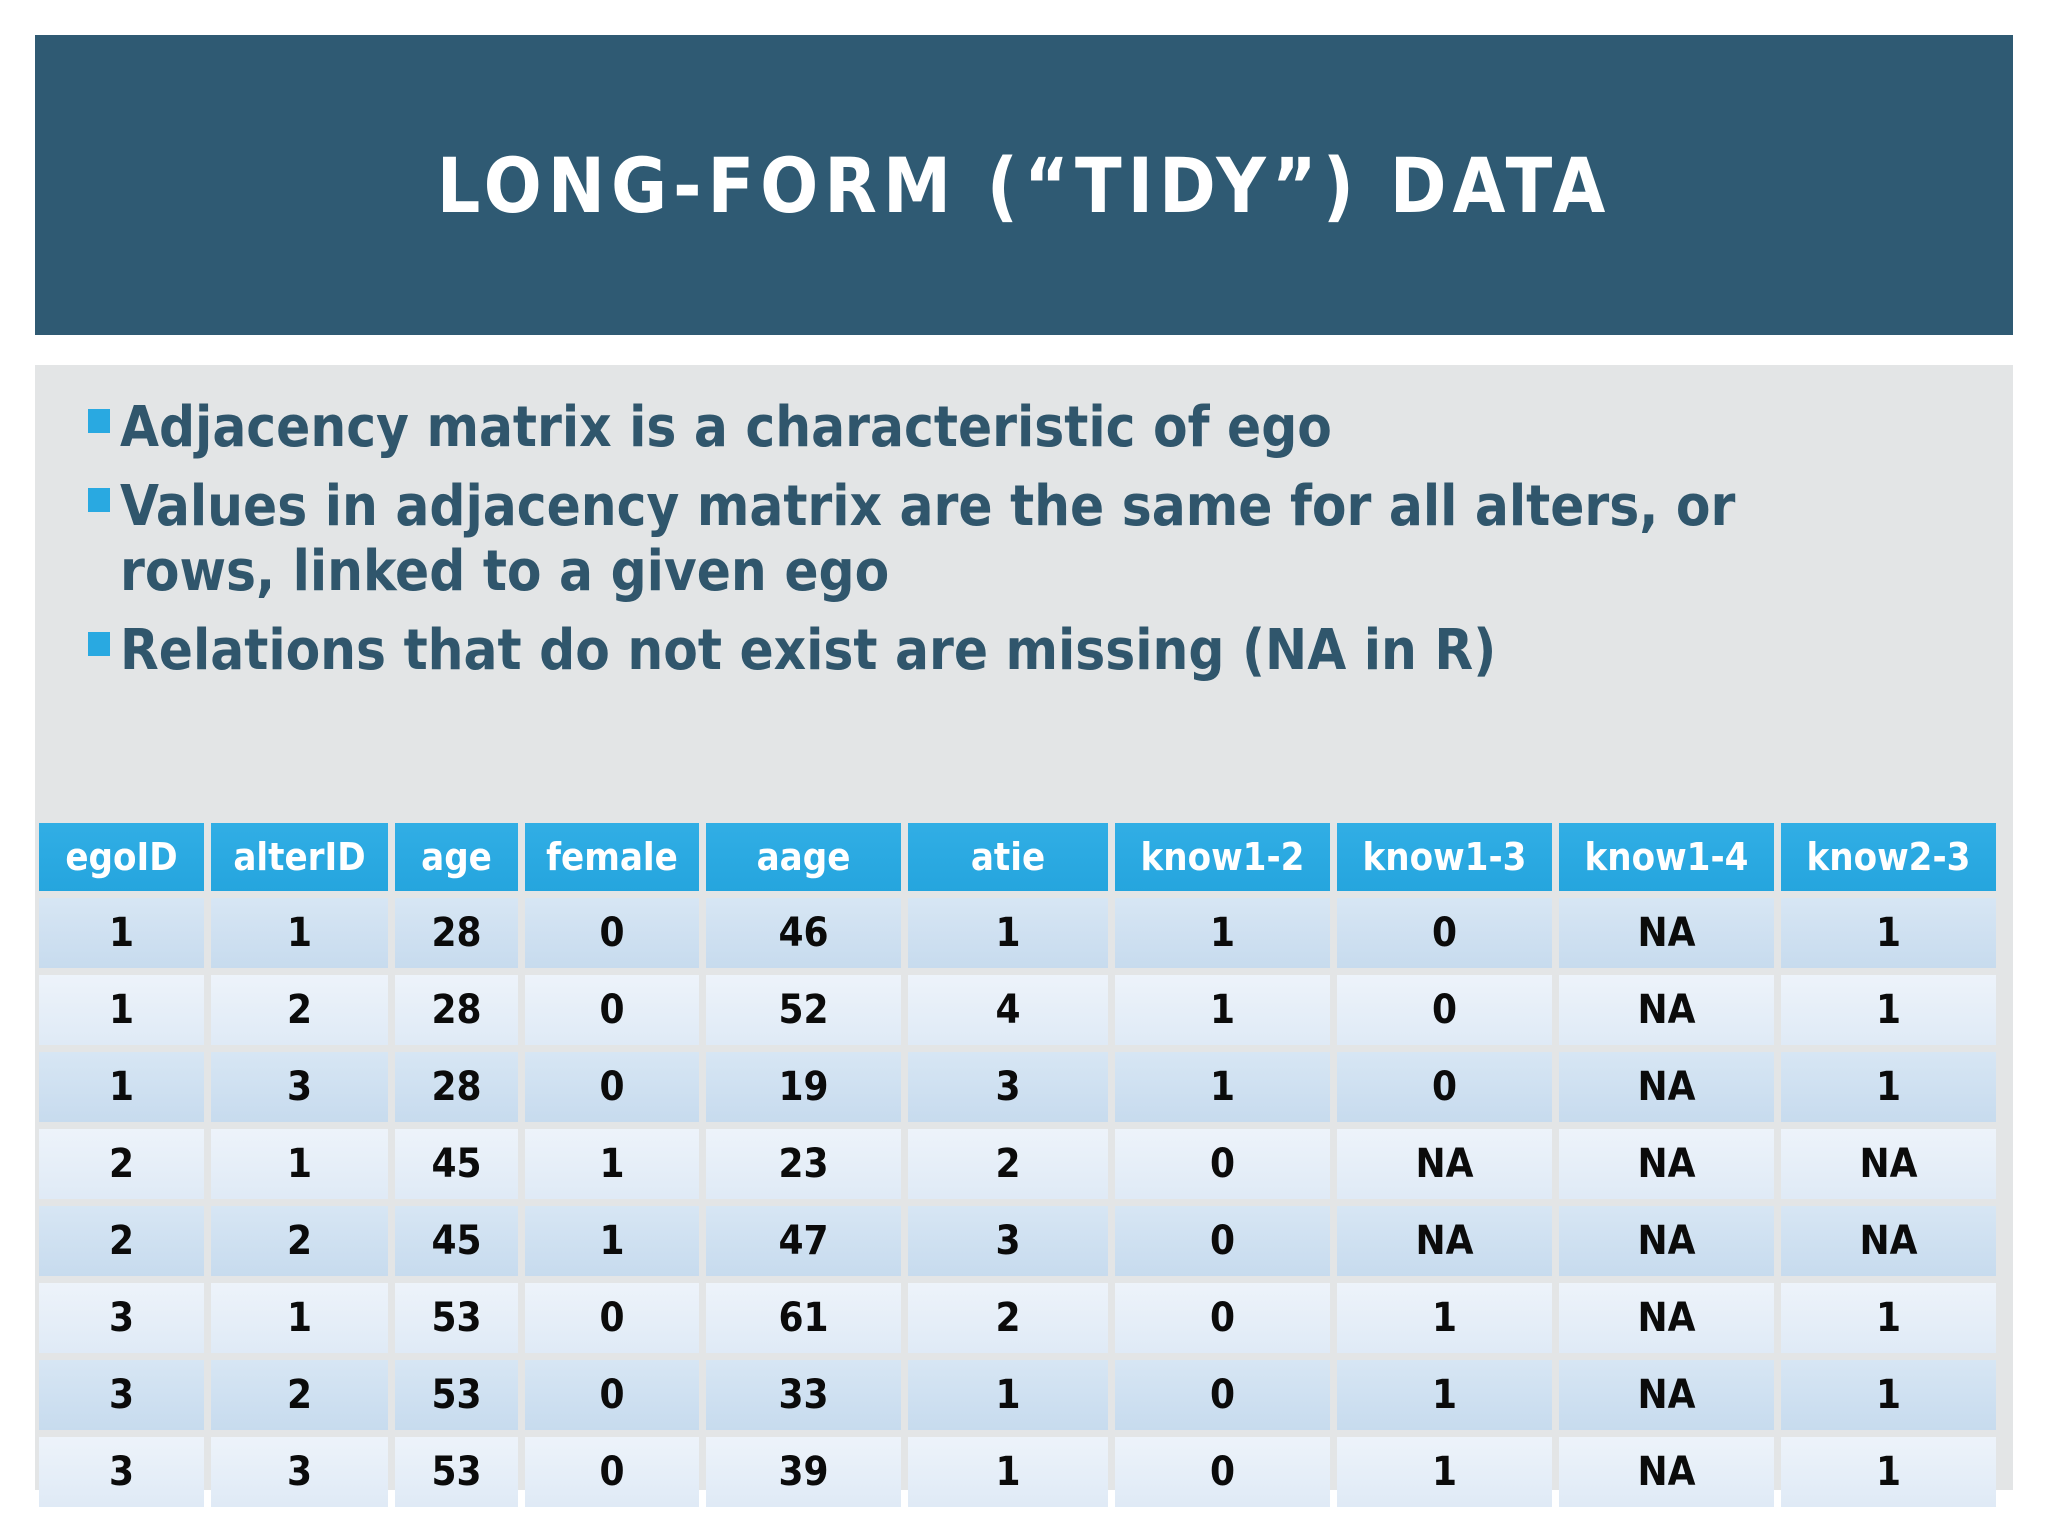 The image size is (2048, 1536). I want to click on table-cell: 23, so click(803, 1164).